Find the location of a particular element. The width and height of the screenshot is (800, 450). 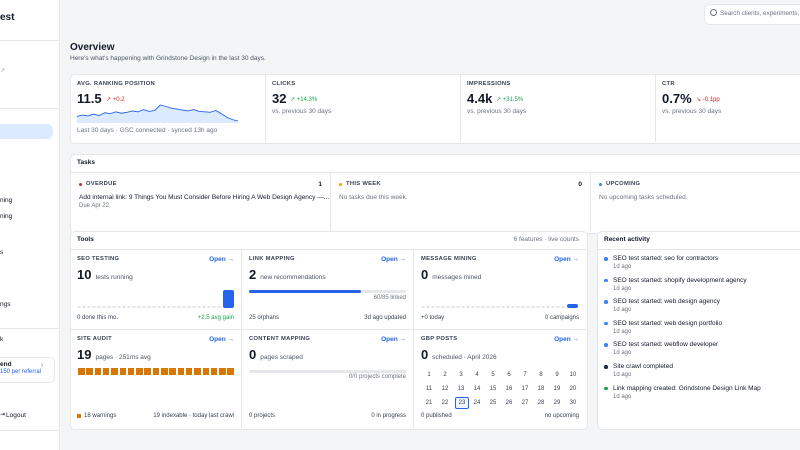

calendar-day: 29 is located at coordinates (557, 403).